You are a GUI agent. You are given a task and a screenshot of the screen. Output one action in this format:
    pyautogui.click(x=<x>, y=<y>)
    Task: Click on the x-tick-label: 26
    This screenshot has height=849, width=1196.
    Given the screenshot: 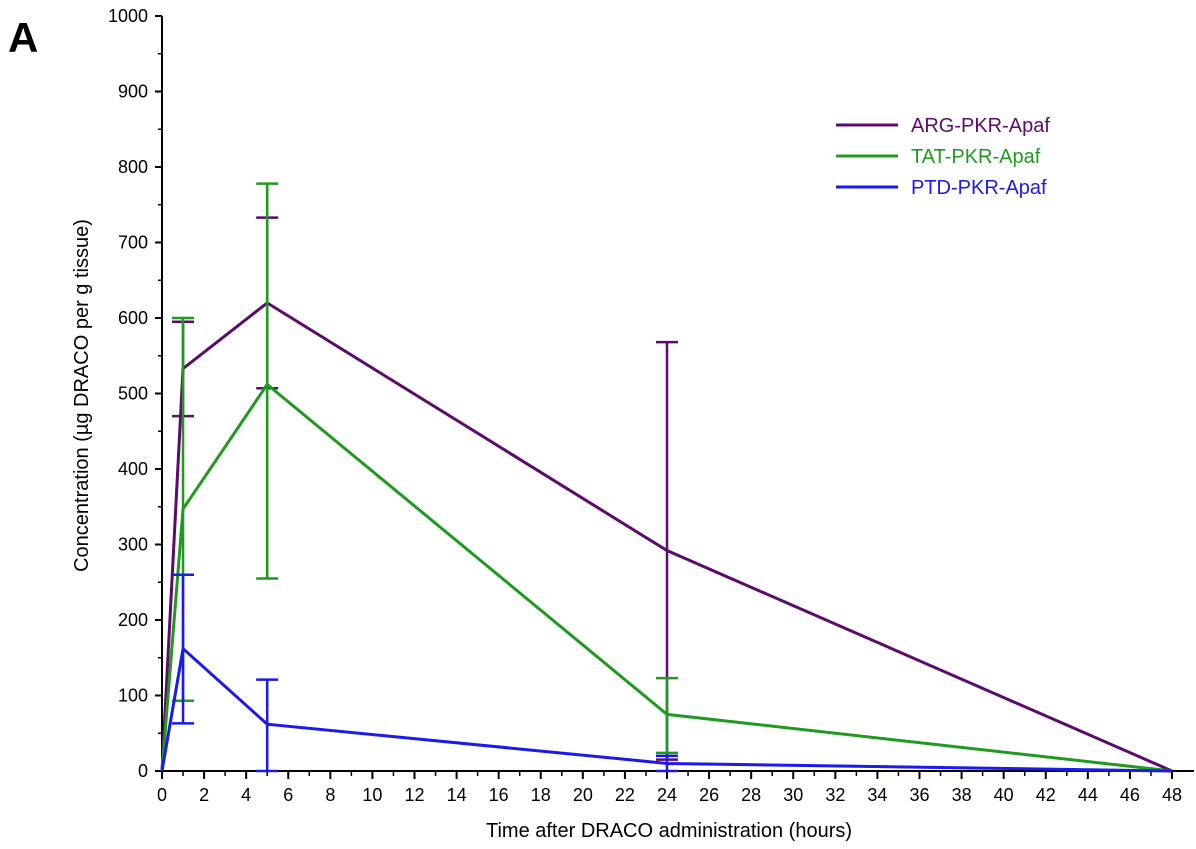 What is the action you would take?
    pyautogui.click(x=709, y=795)
    